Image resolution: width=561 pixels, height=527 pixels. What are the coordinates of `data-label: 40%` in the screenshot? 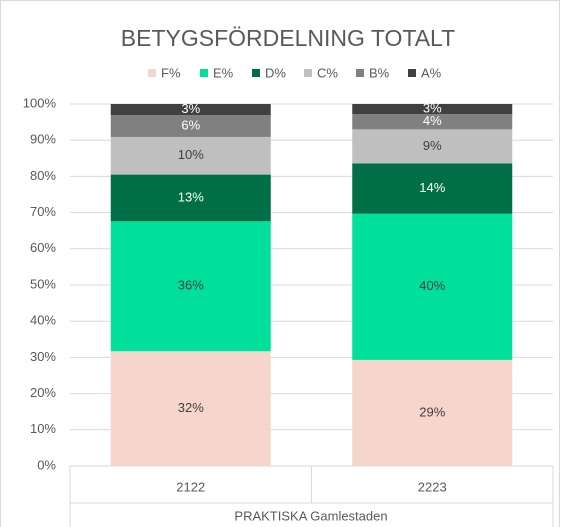 It's located at (432, 285).